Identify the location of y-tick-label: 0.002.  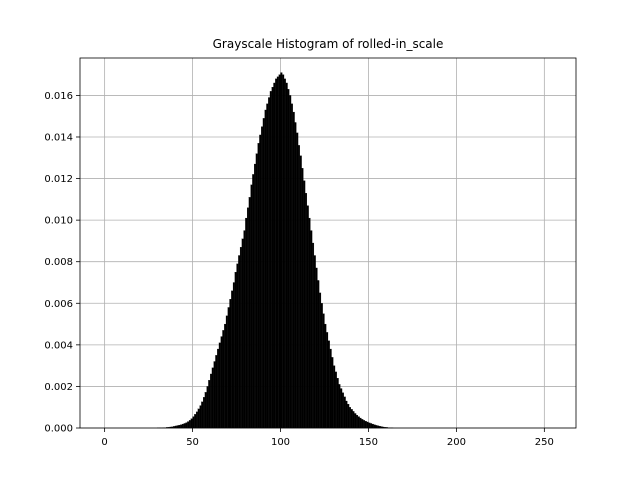
(58, 387).